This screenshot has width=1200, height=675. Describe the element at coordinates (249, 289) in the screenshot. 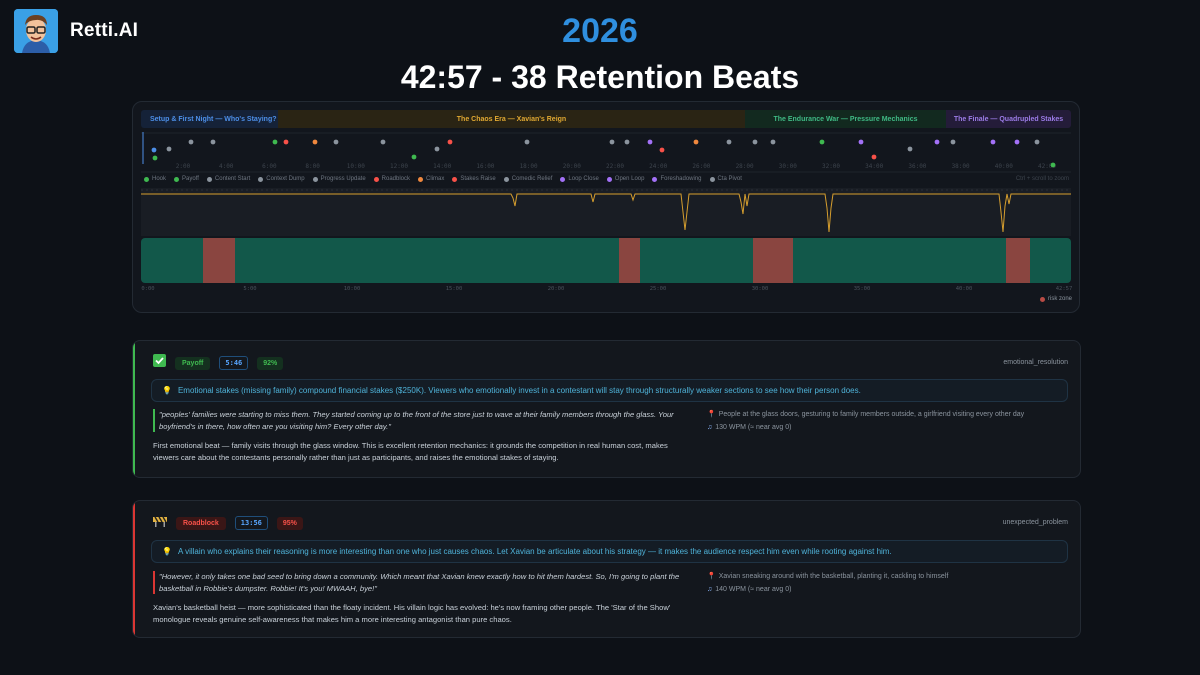

I see `time-axis-label: 5:00` at that location.